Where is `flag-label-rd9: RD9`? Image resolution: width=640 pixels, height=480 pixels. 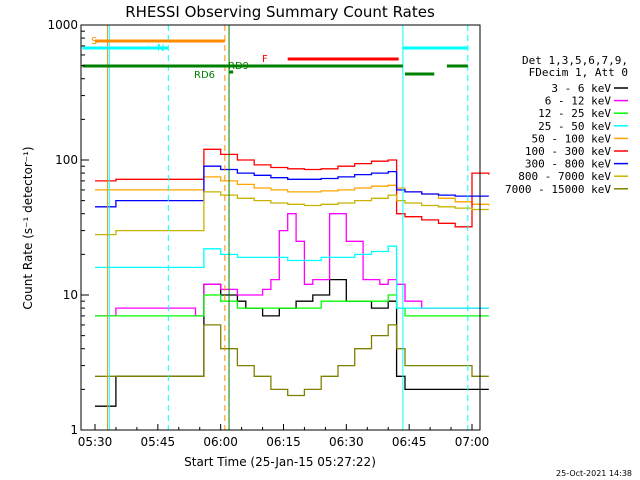 flag-label-rd9: RD9 is located at coordinates (238, 66).